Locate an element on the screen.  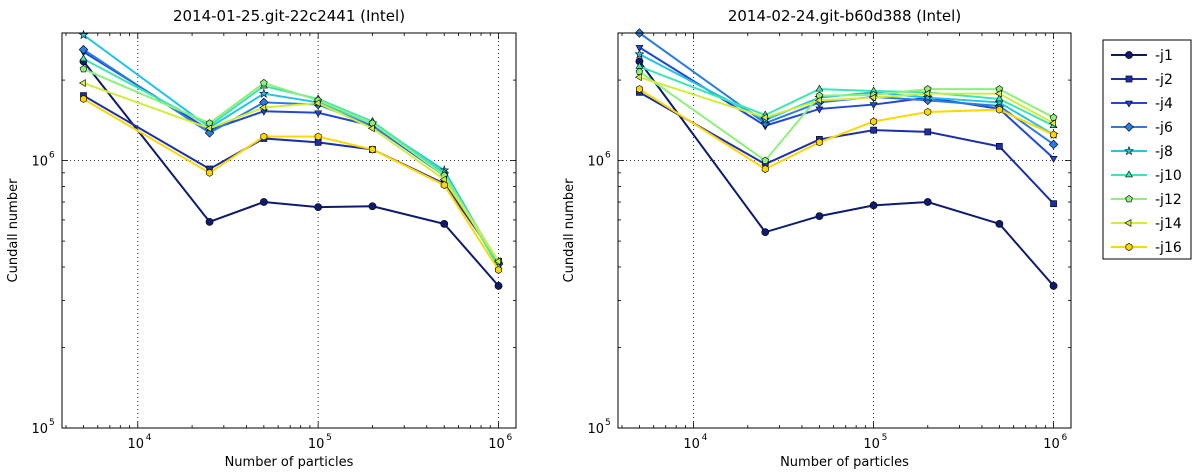
legend-entry: -j4 is located at coordinates (1142, 104).